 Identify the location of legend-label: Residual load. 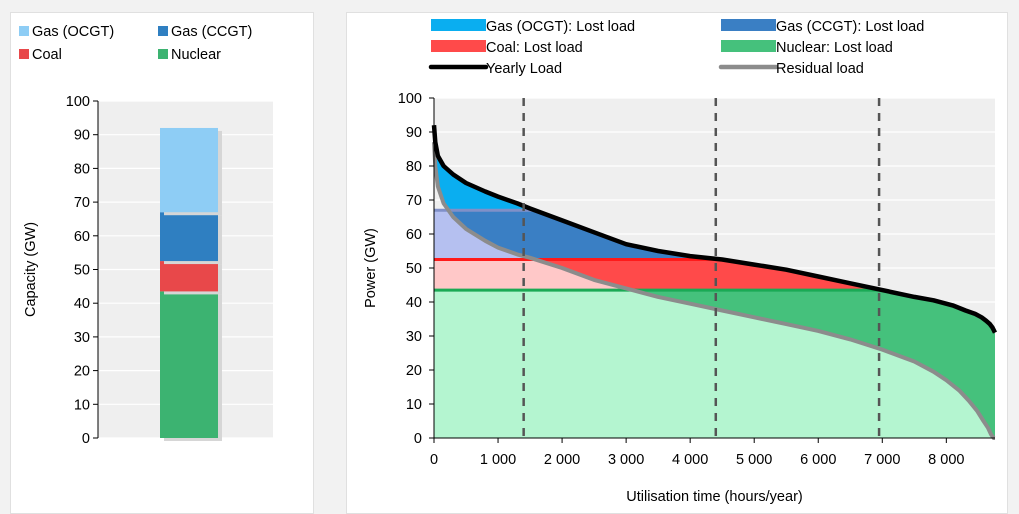
(820, 69).